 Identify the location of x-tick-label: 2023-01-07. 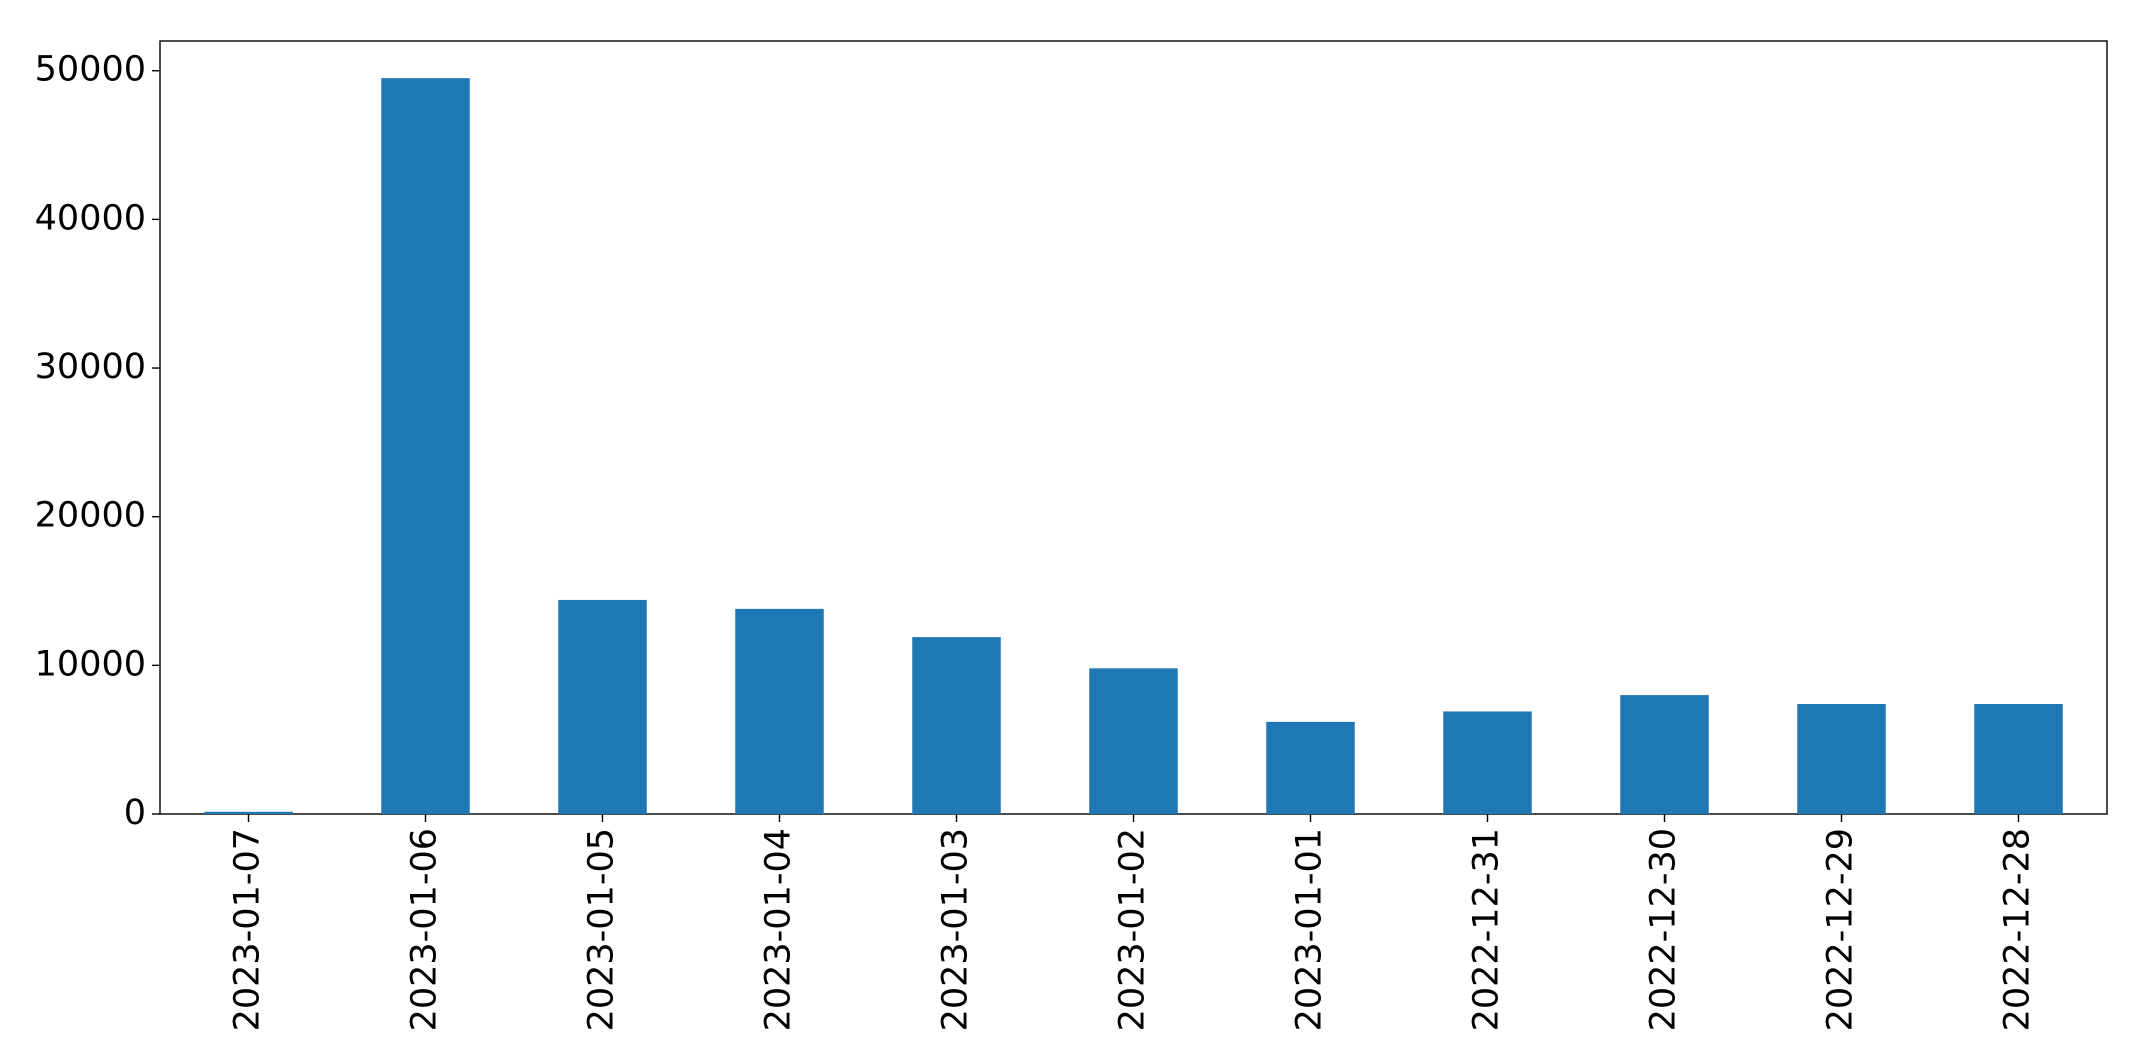
(248, 929).